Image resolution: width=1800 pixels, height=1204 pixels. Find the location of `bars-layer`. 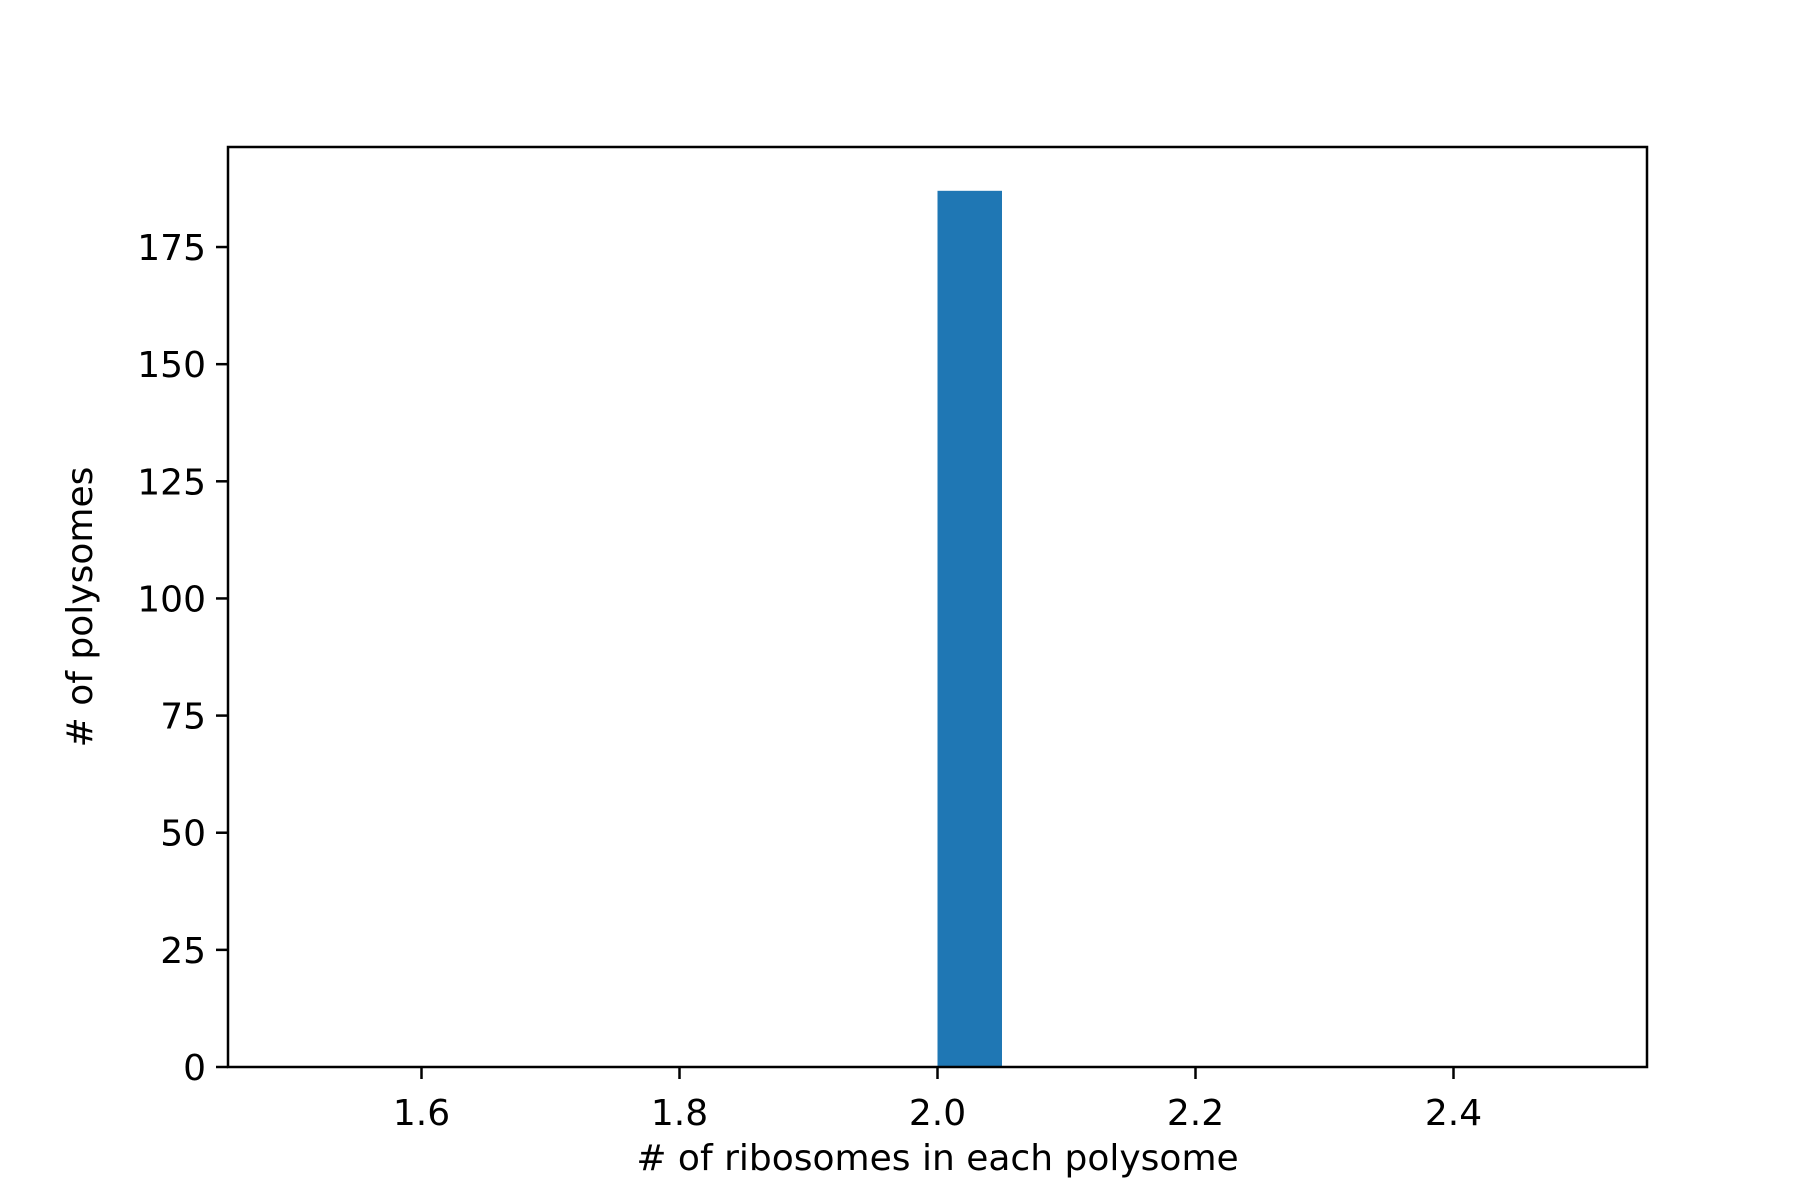

bars-layer is located at coordinates (969, 629).